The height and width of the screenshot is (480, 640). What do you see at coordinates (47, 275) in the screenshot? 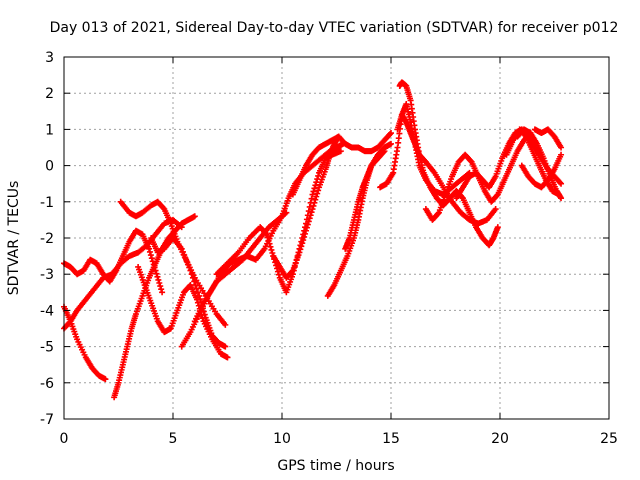
I see `y-tick-label: -3` at bounding box center [47, 275].